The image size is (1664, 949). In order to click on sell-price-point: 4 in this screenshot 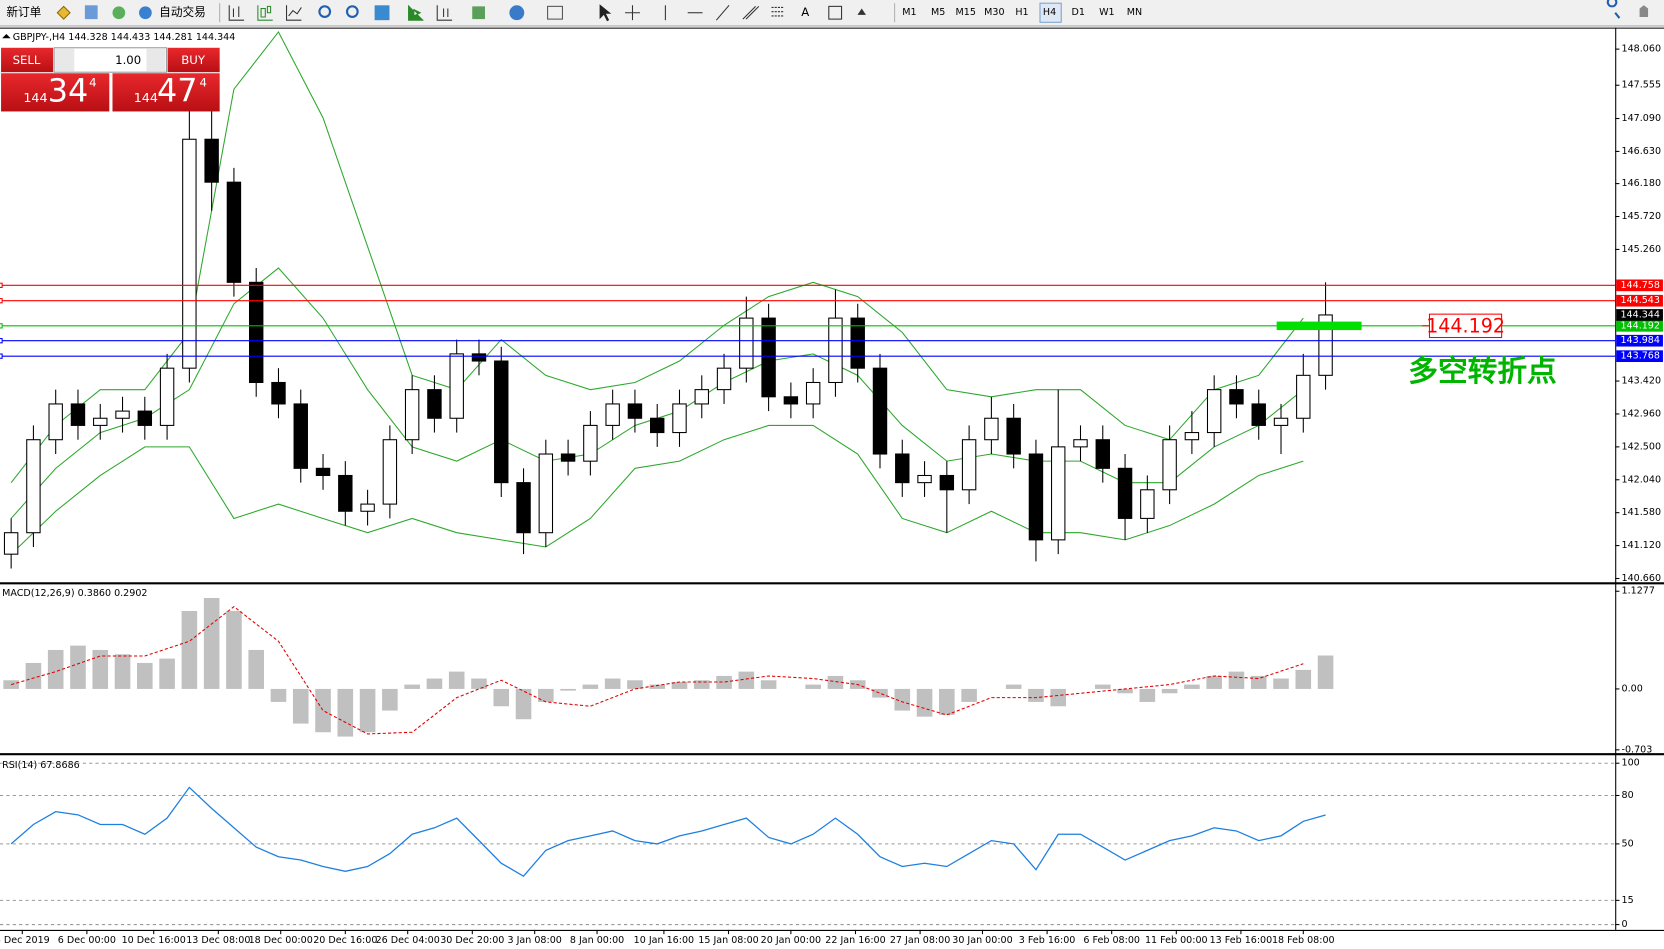, I will do `click(92, 82)`.